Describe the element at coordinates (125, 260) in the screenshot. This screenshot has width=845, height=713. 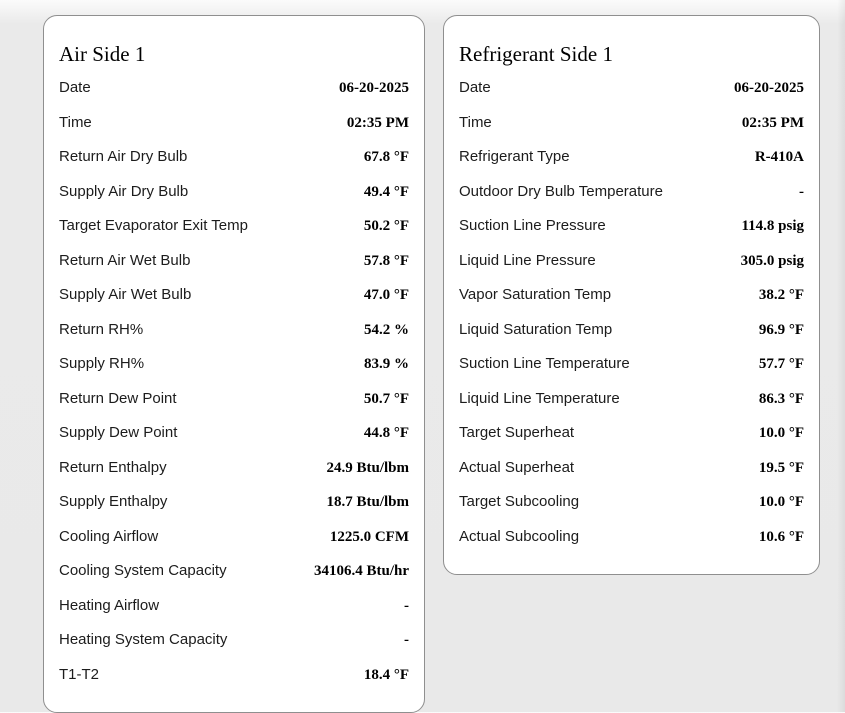
I see `row-label: Return Air Wet Bulb` at that location.